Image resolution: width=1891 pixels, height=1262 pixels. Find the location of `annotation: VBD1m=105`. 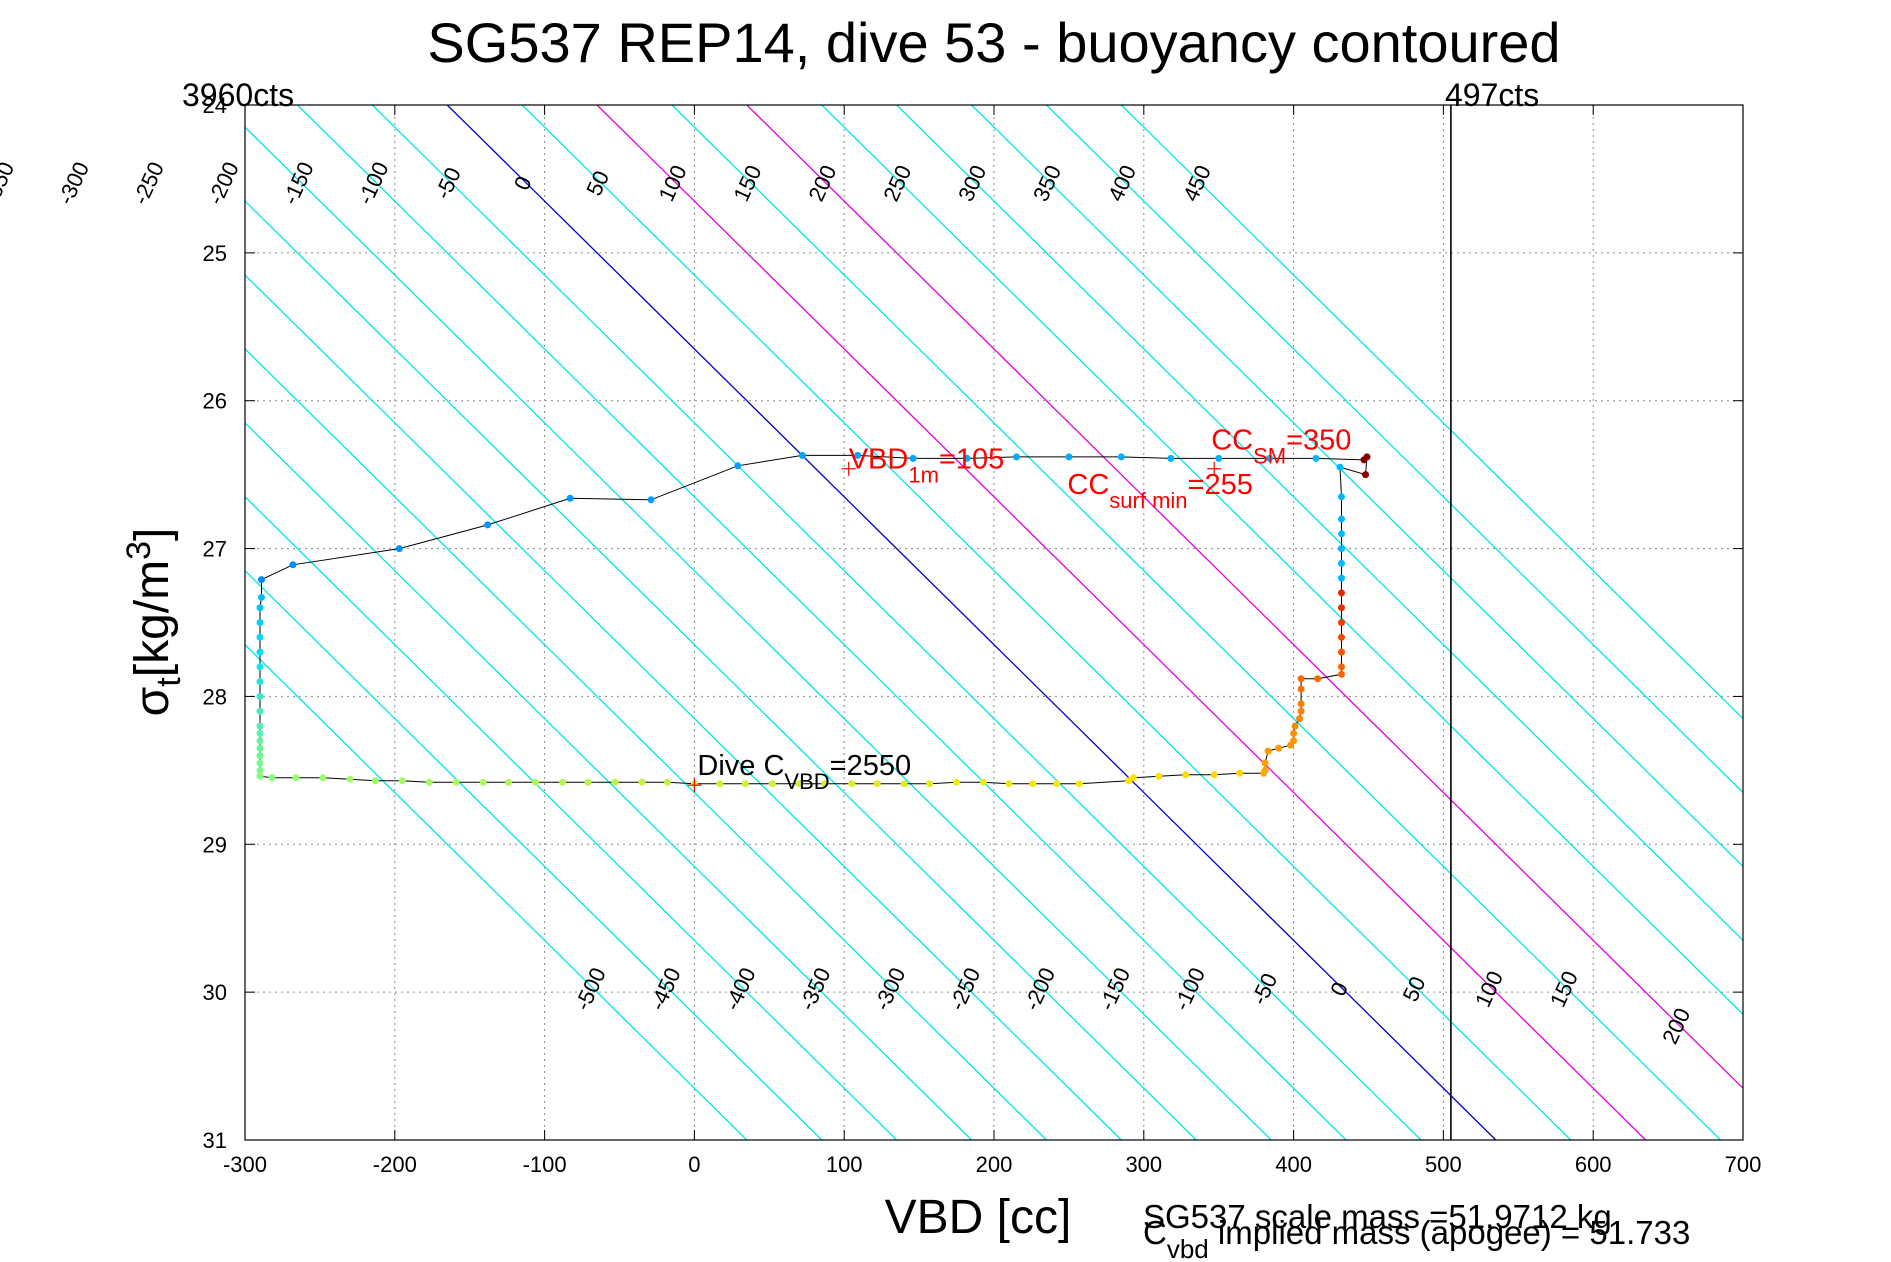

annotation: VBD1m=105 is located at coordinates (927, 466).